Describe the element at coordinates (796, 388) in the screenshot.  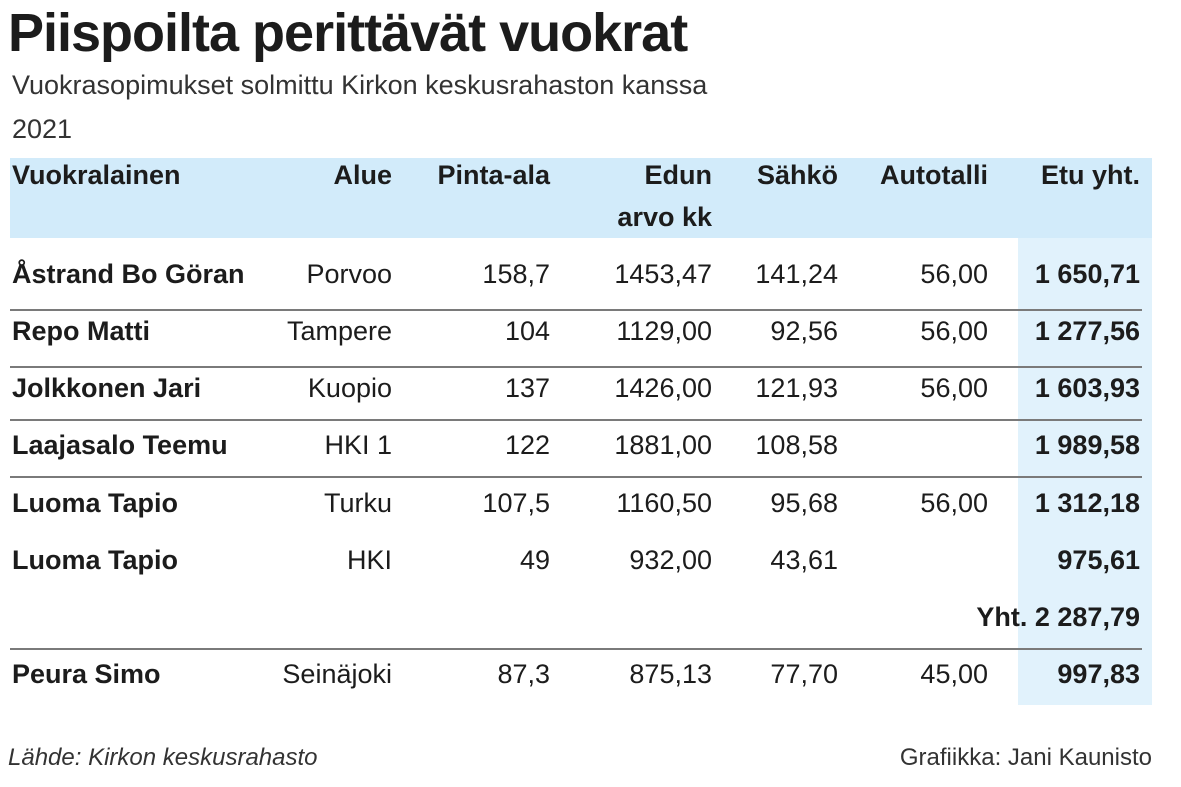
I see `table-cell: 121,93` at that location.